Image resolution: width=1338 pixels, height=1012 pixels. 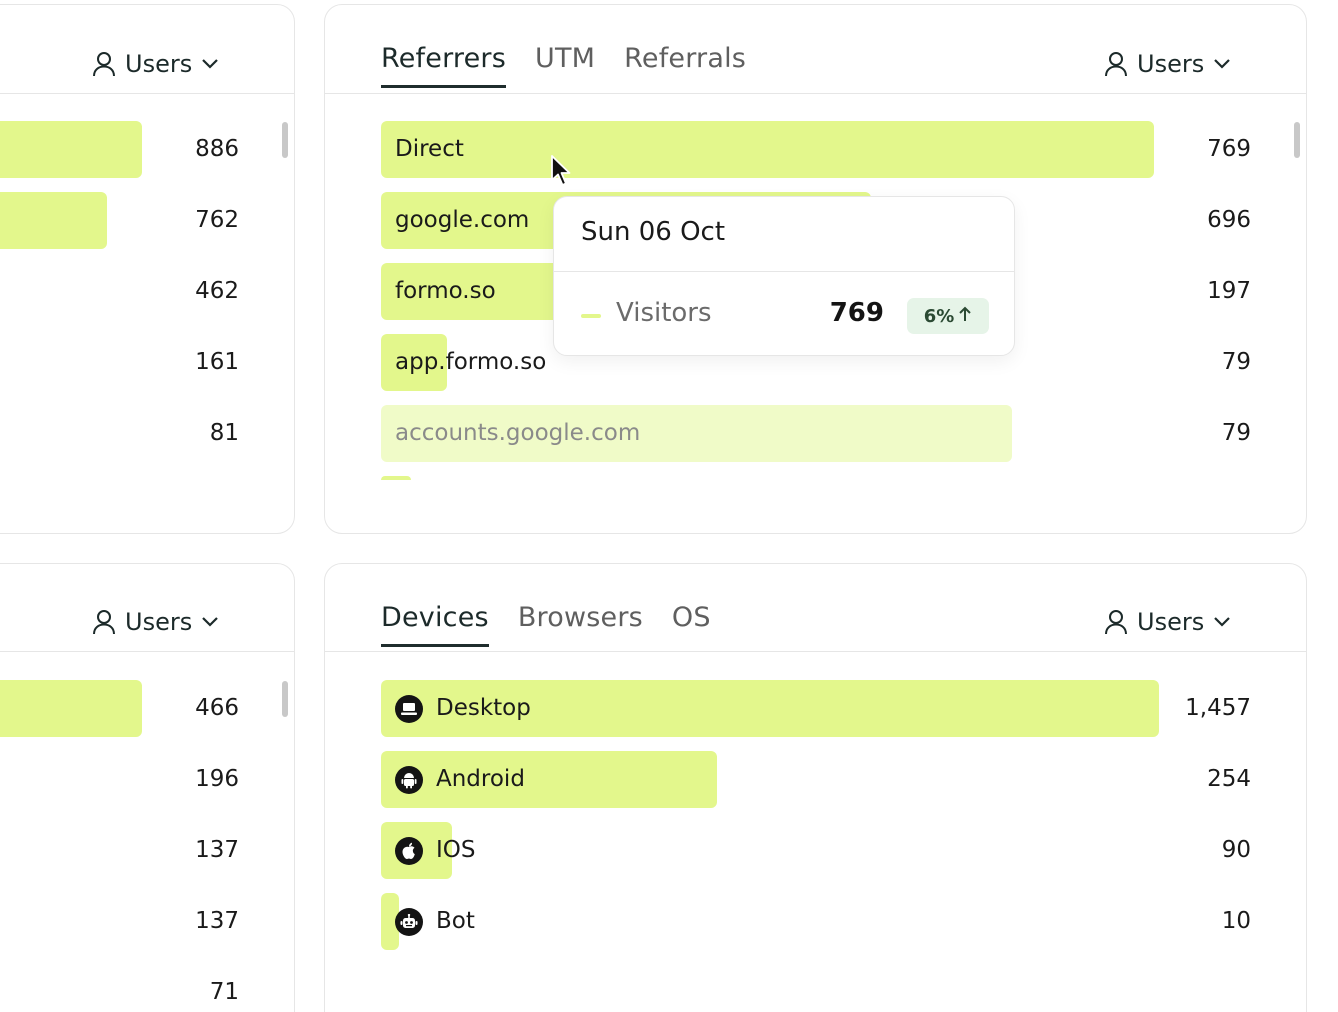 What do you see at coordinates (396, 478) in the screenshot?
I see `next-row-peek` at bounding box center [396, 478].